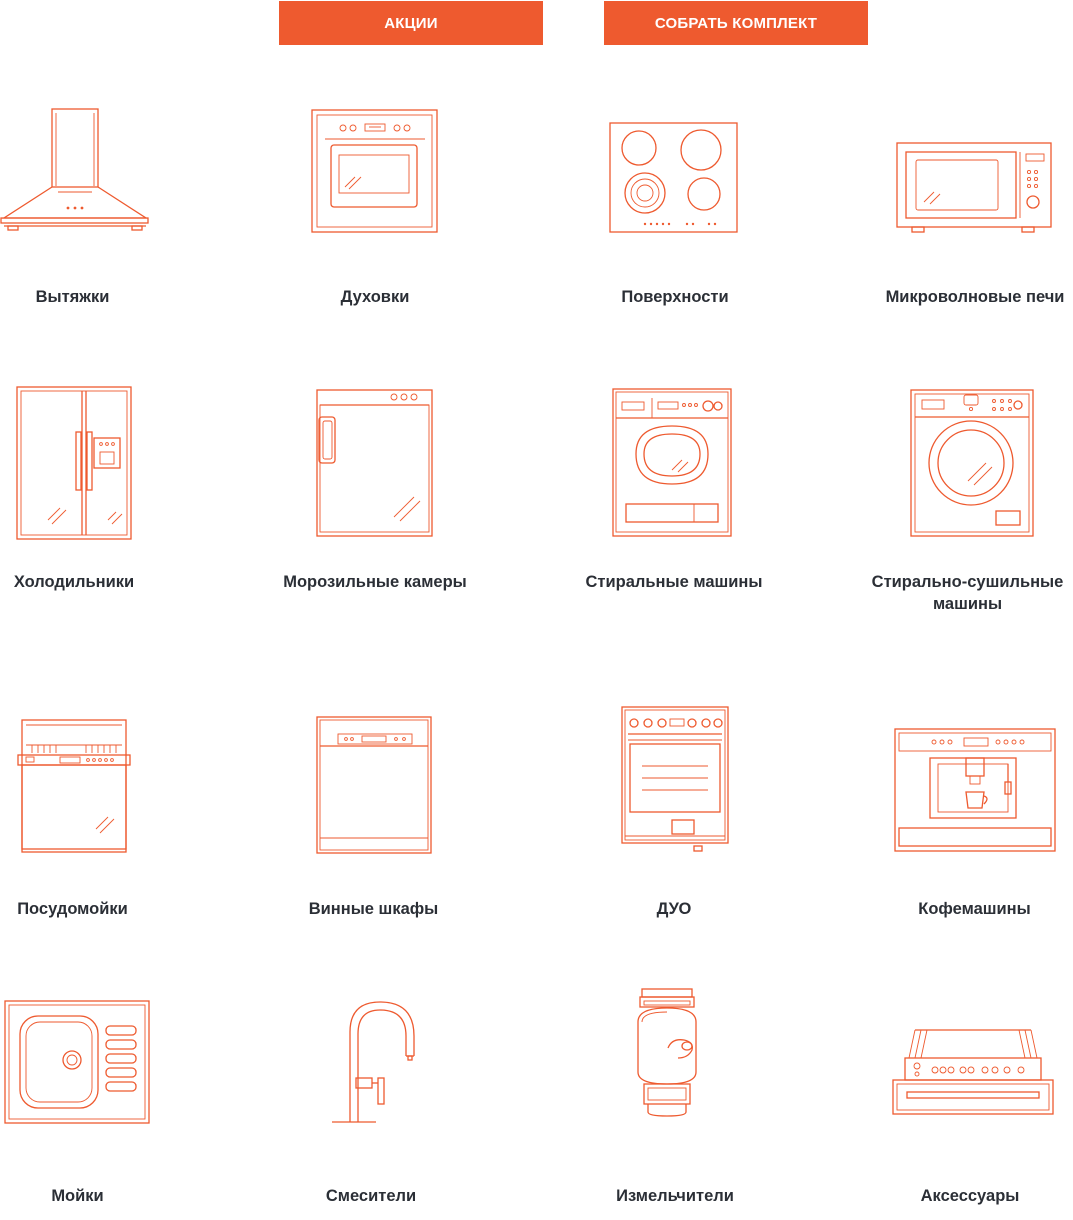 Image resolution: width=1073 pixels, height=1220 pixels. I want to click on category-label: Мойки, so click(77, 1196).